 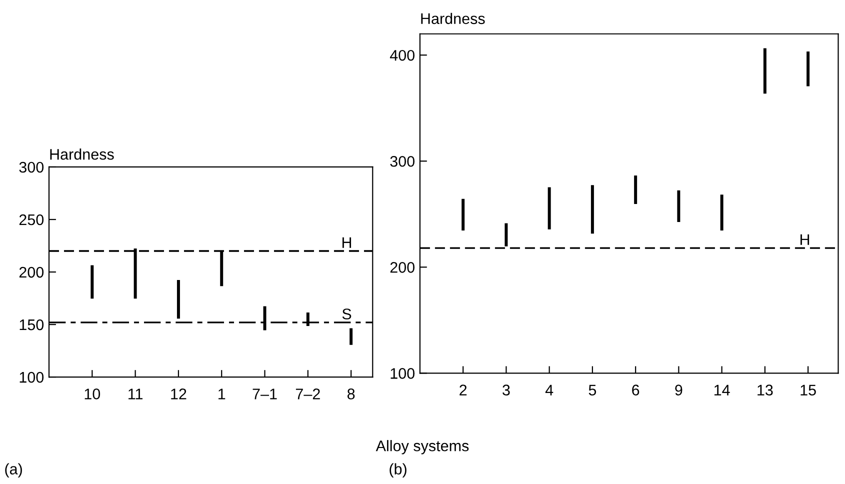 What do you see at coordinates (592, 390) in the screenshot?
I see `x-tick-label: 5` at bounding box center [592, 390].